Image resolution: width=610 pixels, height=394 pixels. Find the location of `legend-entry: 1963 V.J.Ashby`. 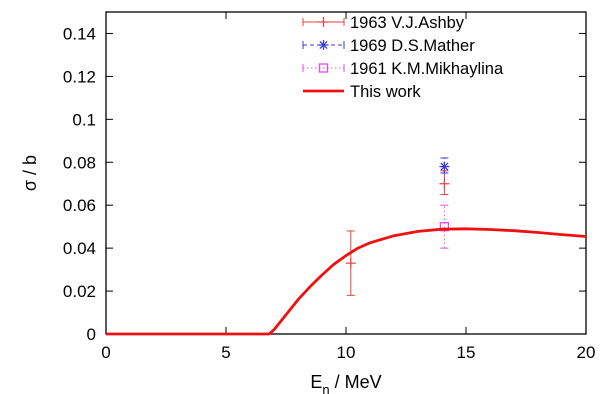

legend-entry: 1963 V.J.Ashby is located at coordinates (383, 23).